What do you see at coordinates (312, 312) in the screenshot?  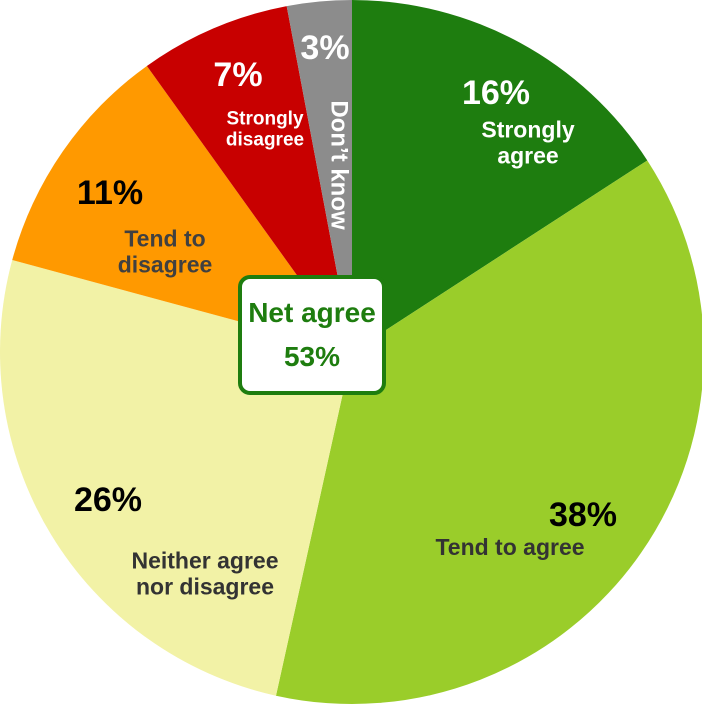 I see `net-agree-text: Net agree` at bounding box center [312, 312].